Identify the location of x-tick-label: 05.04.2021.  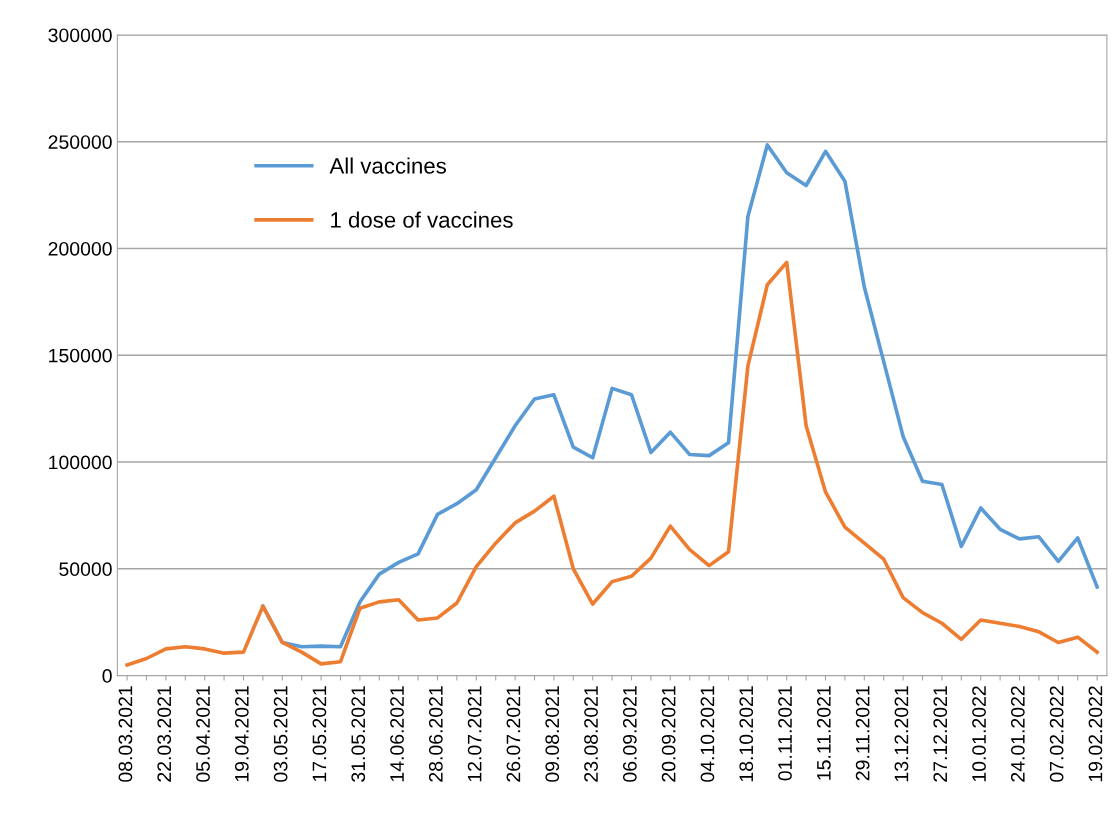
(203, 734).